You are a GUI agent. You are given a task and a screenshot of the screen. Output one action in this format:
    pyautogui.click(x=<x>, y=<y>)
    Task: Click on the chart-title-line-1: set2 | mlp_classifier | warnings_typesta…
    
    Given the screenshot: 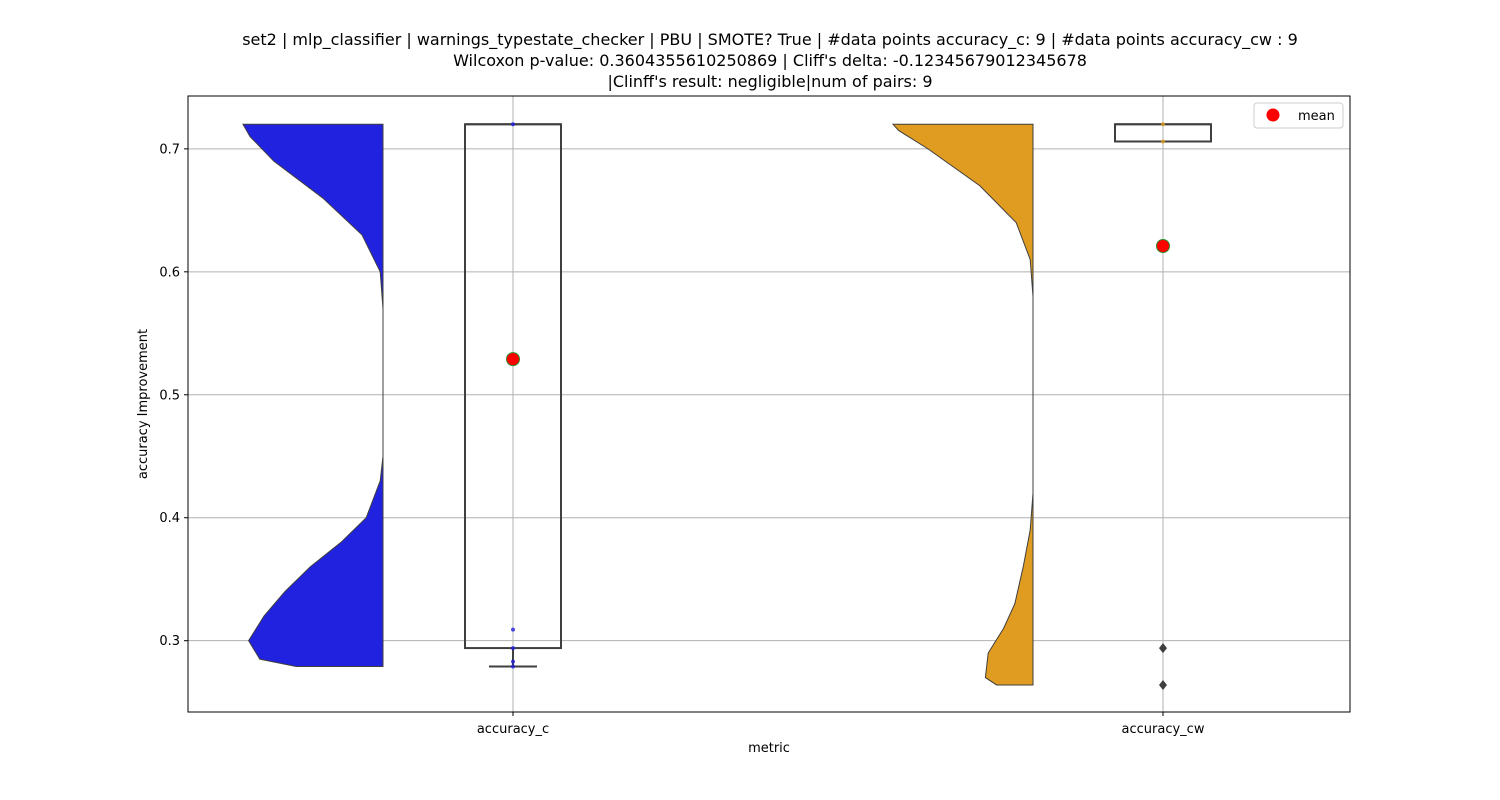 What is the action you would take?
    pyautogui.click(x=770, y=39)
    